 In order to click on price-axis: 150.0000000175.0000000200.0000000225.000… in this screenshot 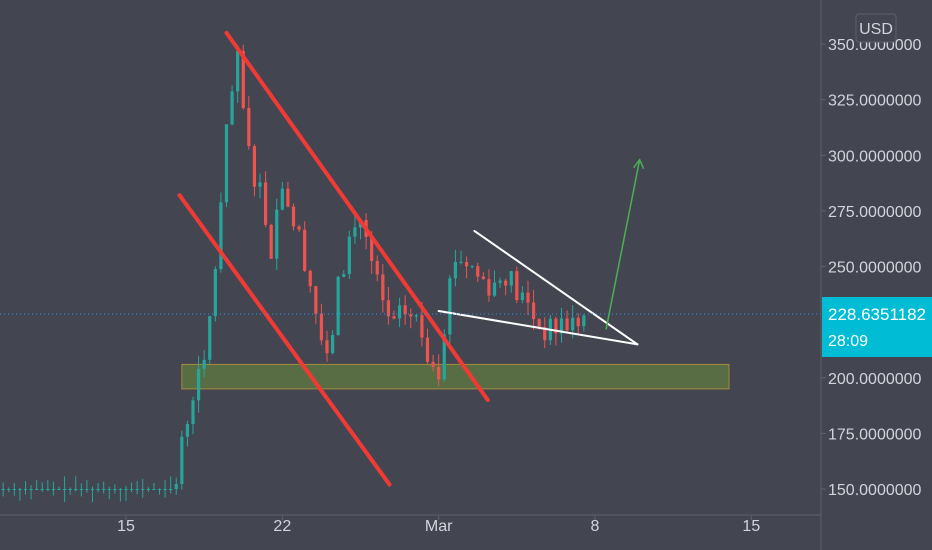, I will do `click(871, 268)`.